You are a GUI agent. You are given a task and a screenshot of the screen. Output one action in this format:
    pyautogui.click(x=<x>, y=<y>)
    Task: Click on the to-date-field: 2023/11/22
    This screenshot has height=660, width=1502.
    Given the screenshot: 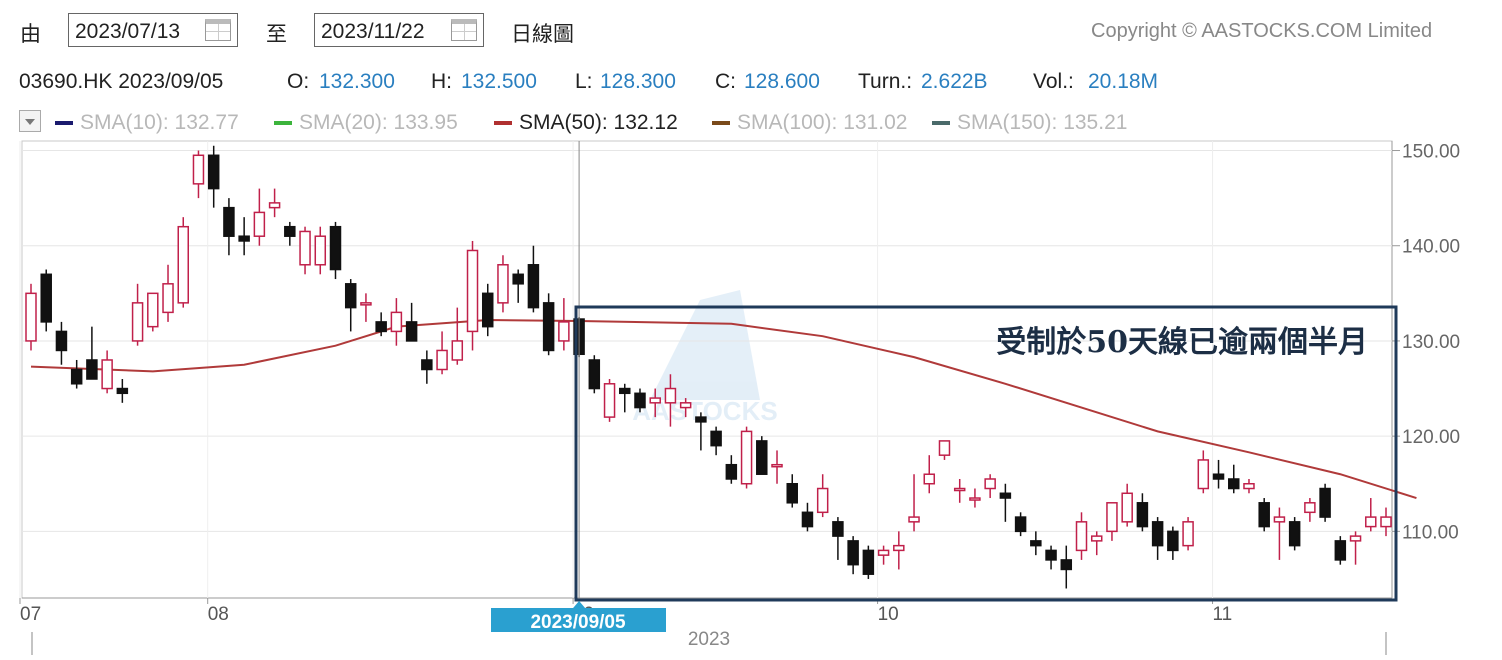 What is the action you would take?
    pyautogui.click(x=399, y=30)
    